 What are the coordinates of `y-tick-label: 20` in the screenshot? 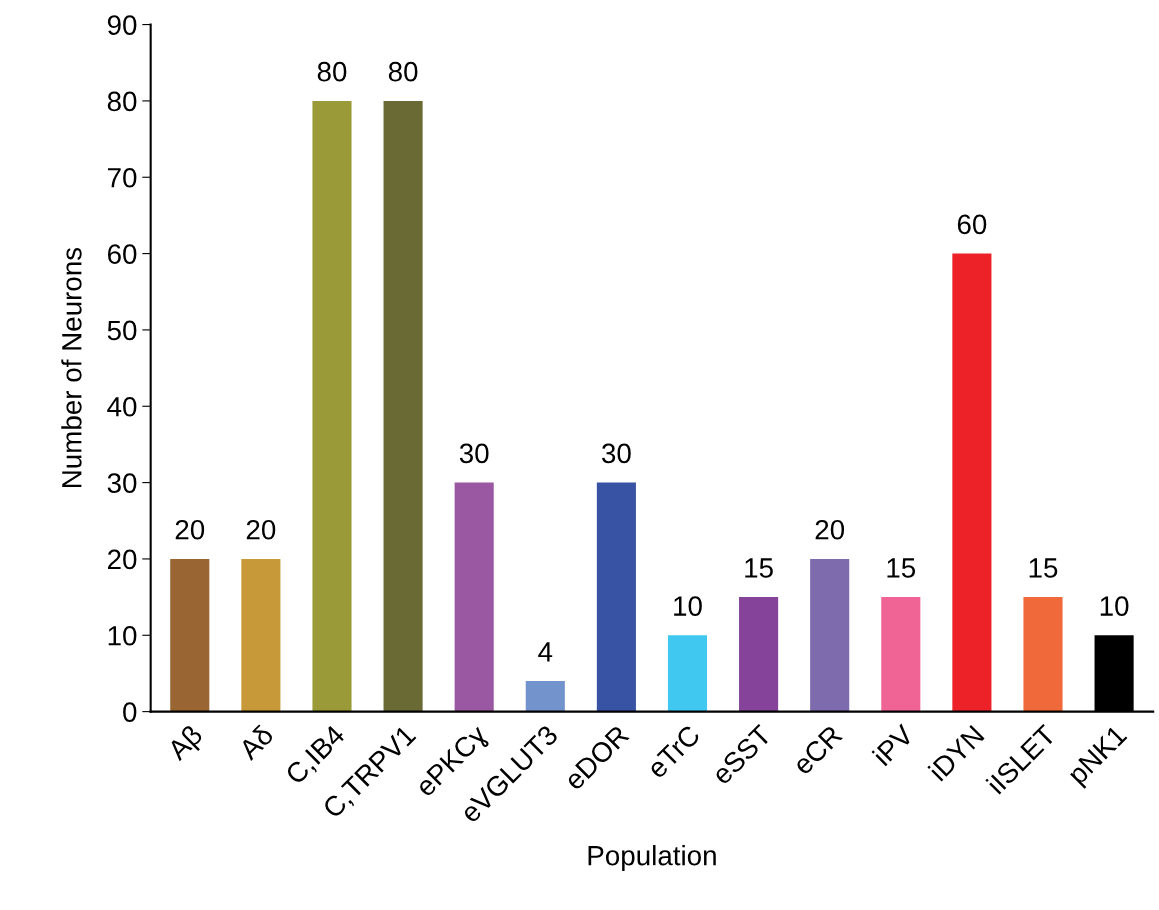 It's located at (122, 559).